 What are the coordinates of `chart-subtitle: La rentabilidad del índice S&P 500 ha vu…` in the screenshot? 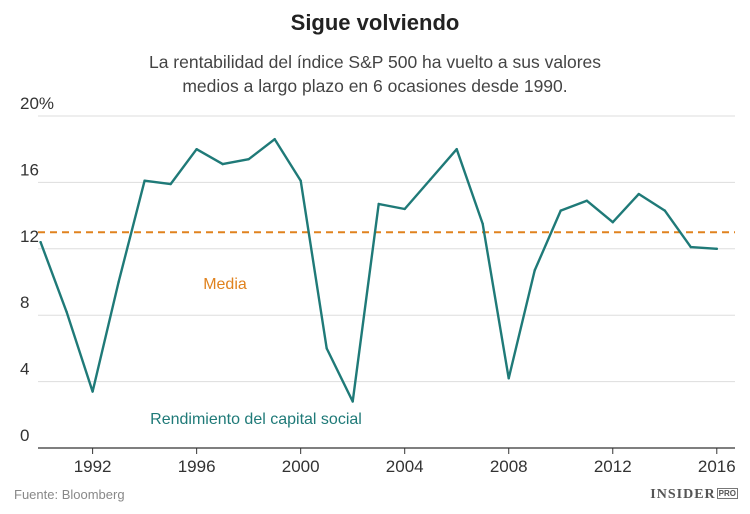 It's located at (375, 74).